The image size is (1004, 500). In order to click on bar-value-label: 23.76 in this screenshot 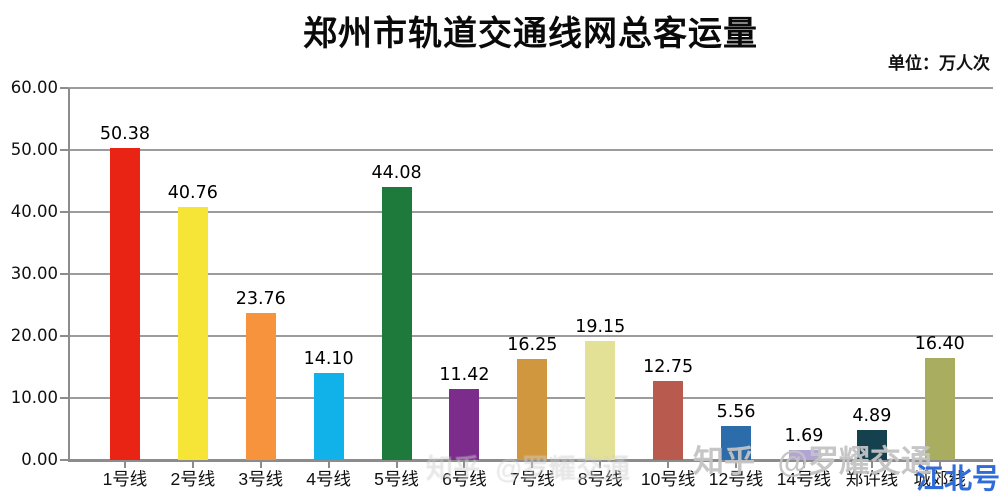, I will do `click(260, 298)`.